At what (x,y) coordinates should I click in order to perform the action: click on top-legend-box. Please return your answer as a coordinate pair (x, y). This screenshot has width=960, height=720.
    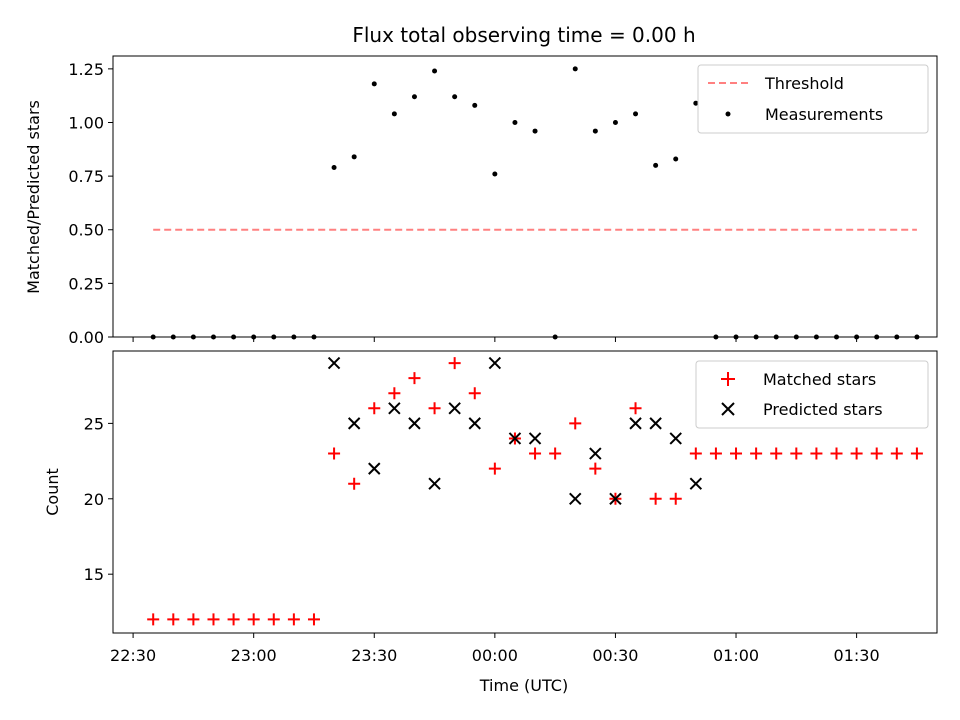
    Looking at the image, I should click on (813, 99).